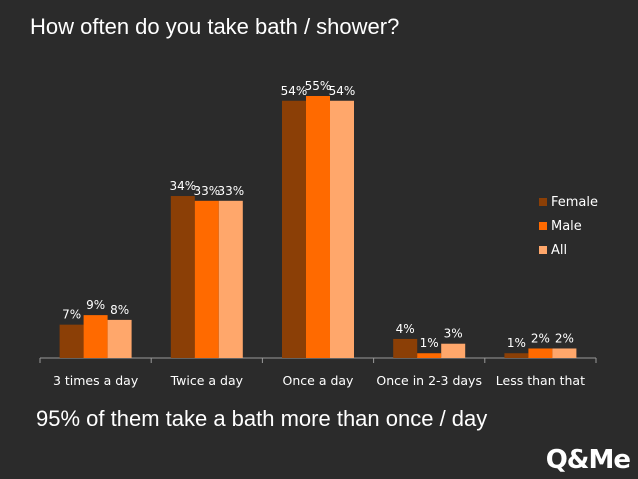 This screenshot has width=638, height=479. I want to click on legend-label-male: Male, so click(566, 226).